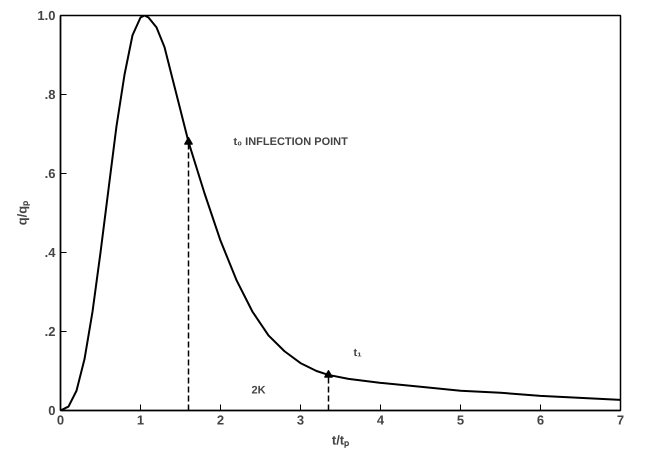 This screenshot has width=650, height=460. I want to click on x-tick-label: 4, so click(380, 420).